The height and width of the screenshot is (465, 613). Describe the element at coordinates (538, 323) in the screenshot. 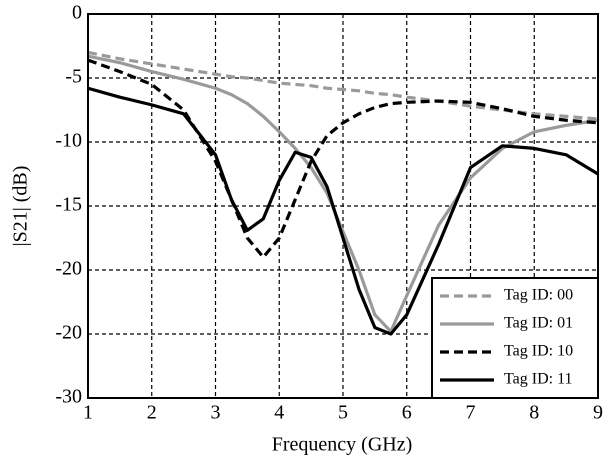

I see `legend-label: Tag ID: 01` at that location.